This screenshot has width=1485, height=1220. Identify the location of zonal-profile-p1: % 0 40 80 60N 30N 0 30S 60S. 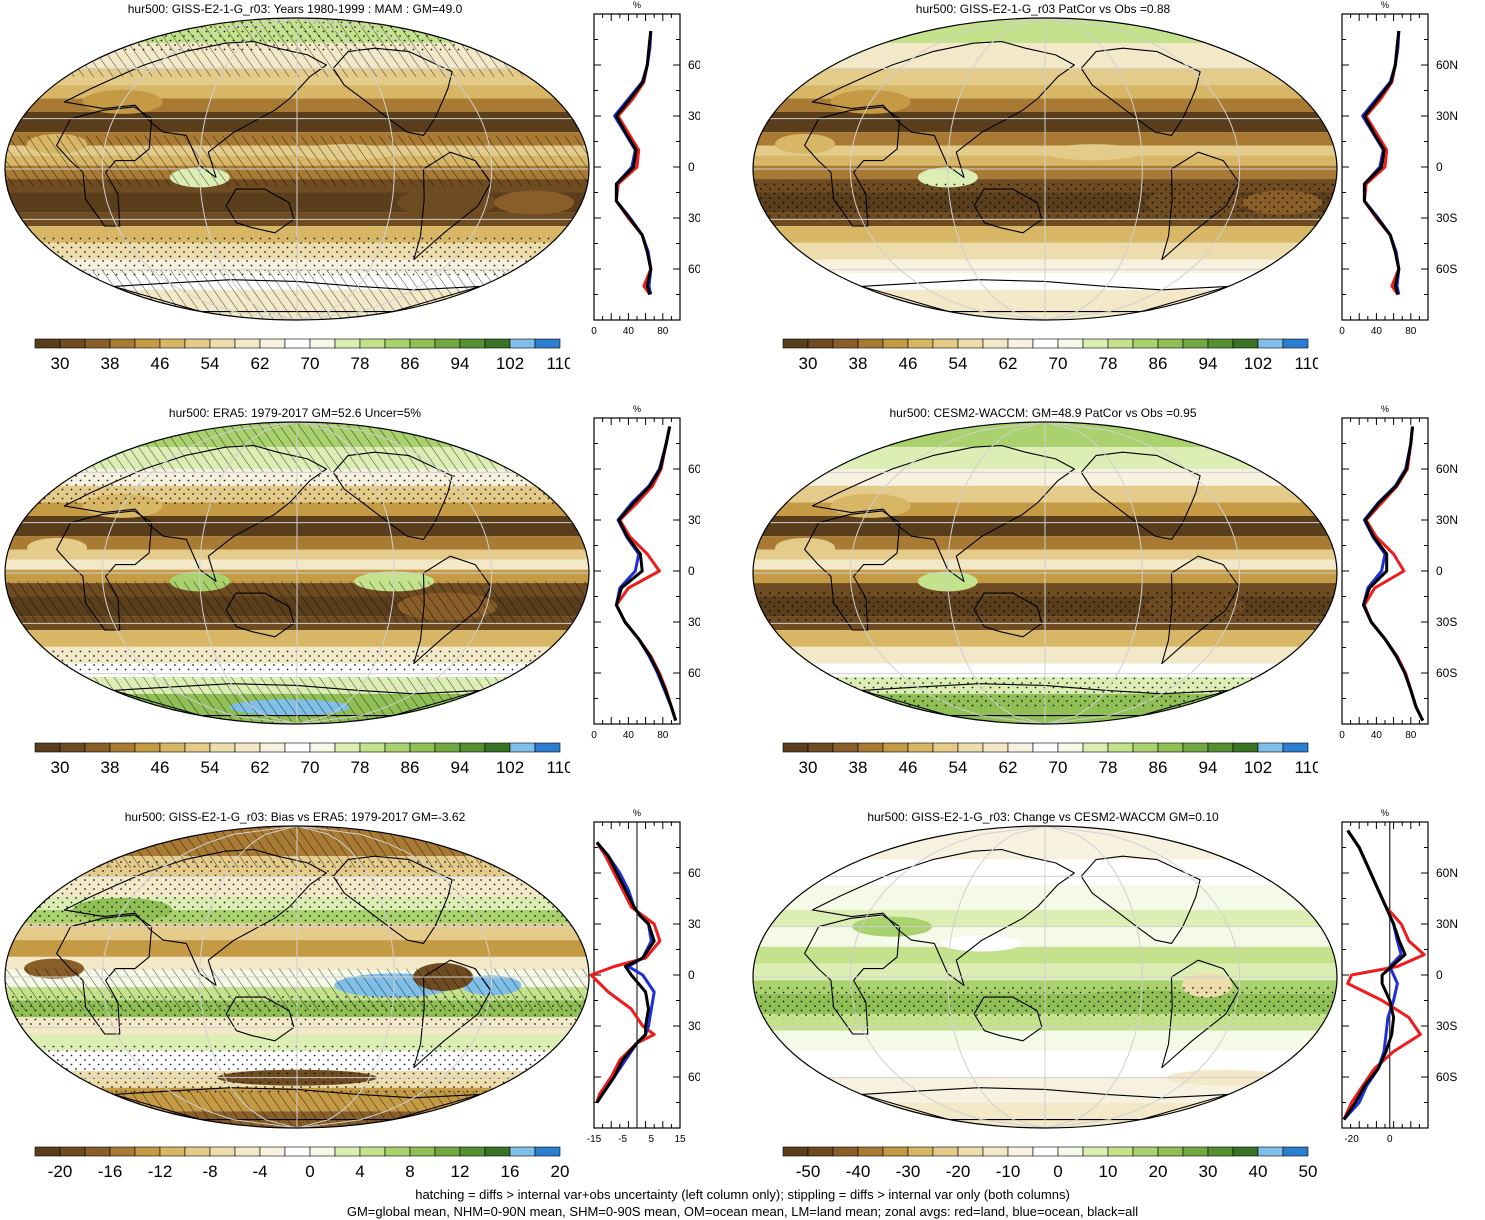
(645, 168).